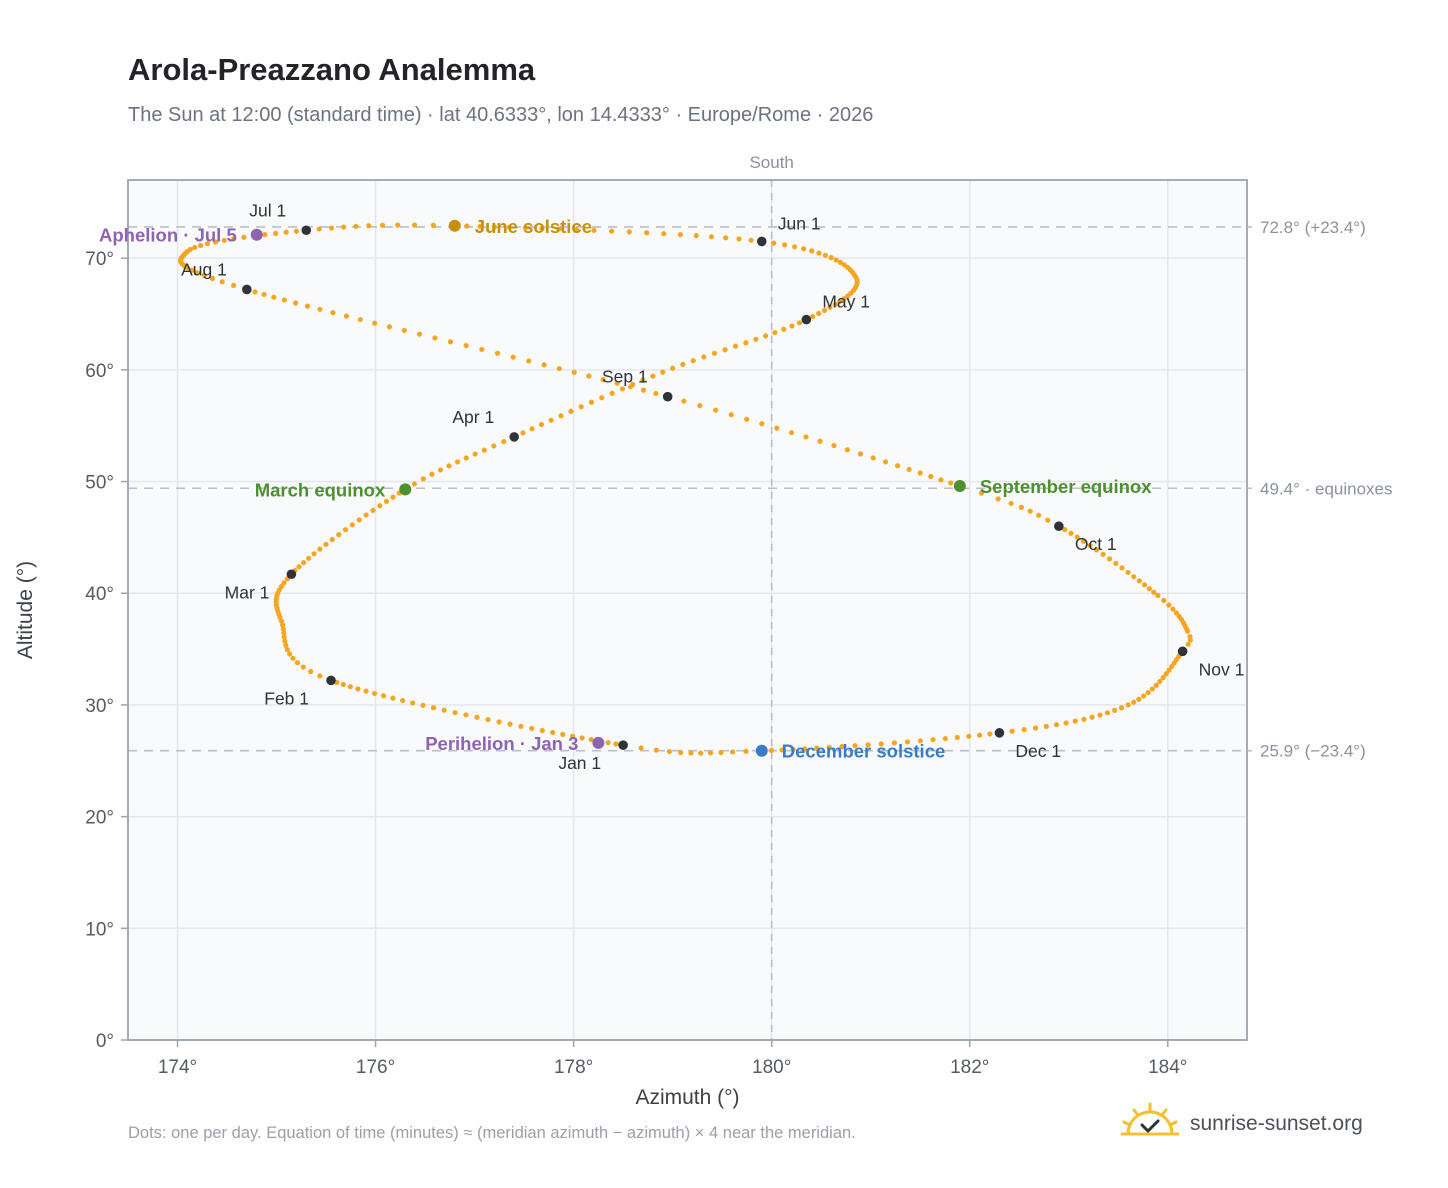 Image resolution: width=1448 pixels, height=1188 pixels. I want to click on month-marker-label: Dec 1, so click(1038, 751).